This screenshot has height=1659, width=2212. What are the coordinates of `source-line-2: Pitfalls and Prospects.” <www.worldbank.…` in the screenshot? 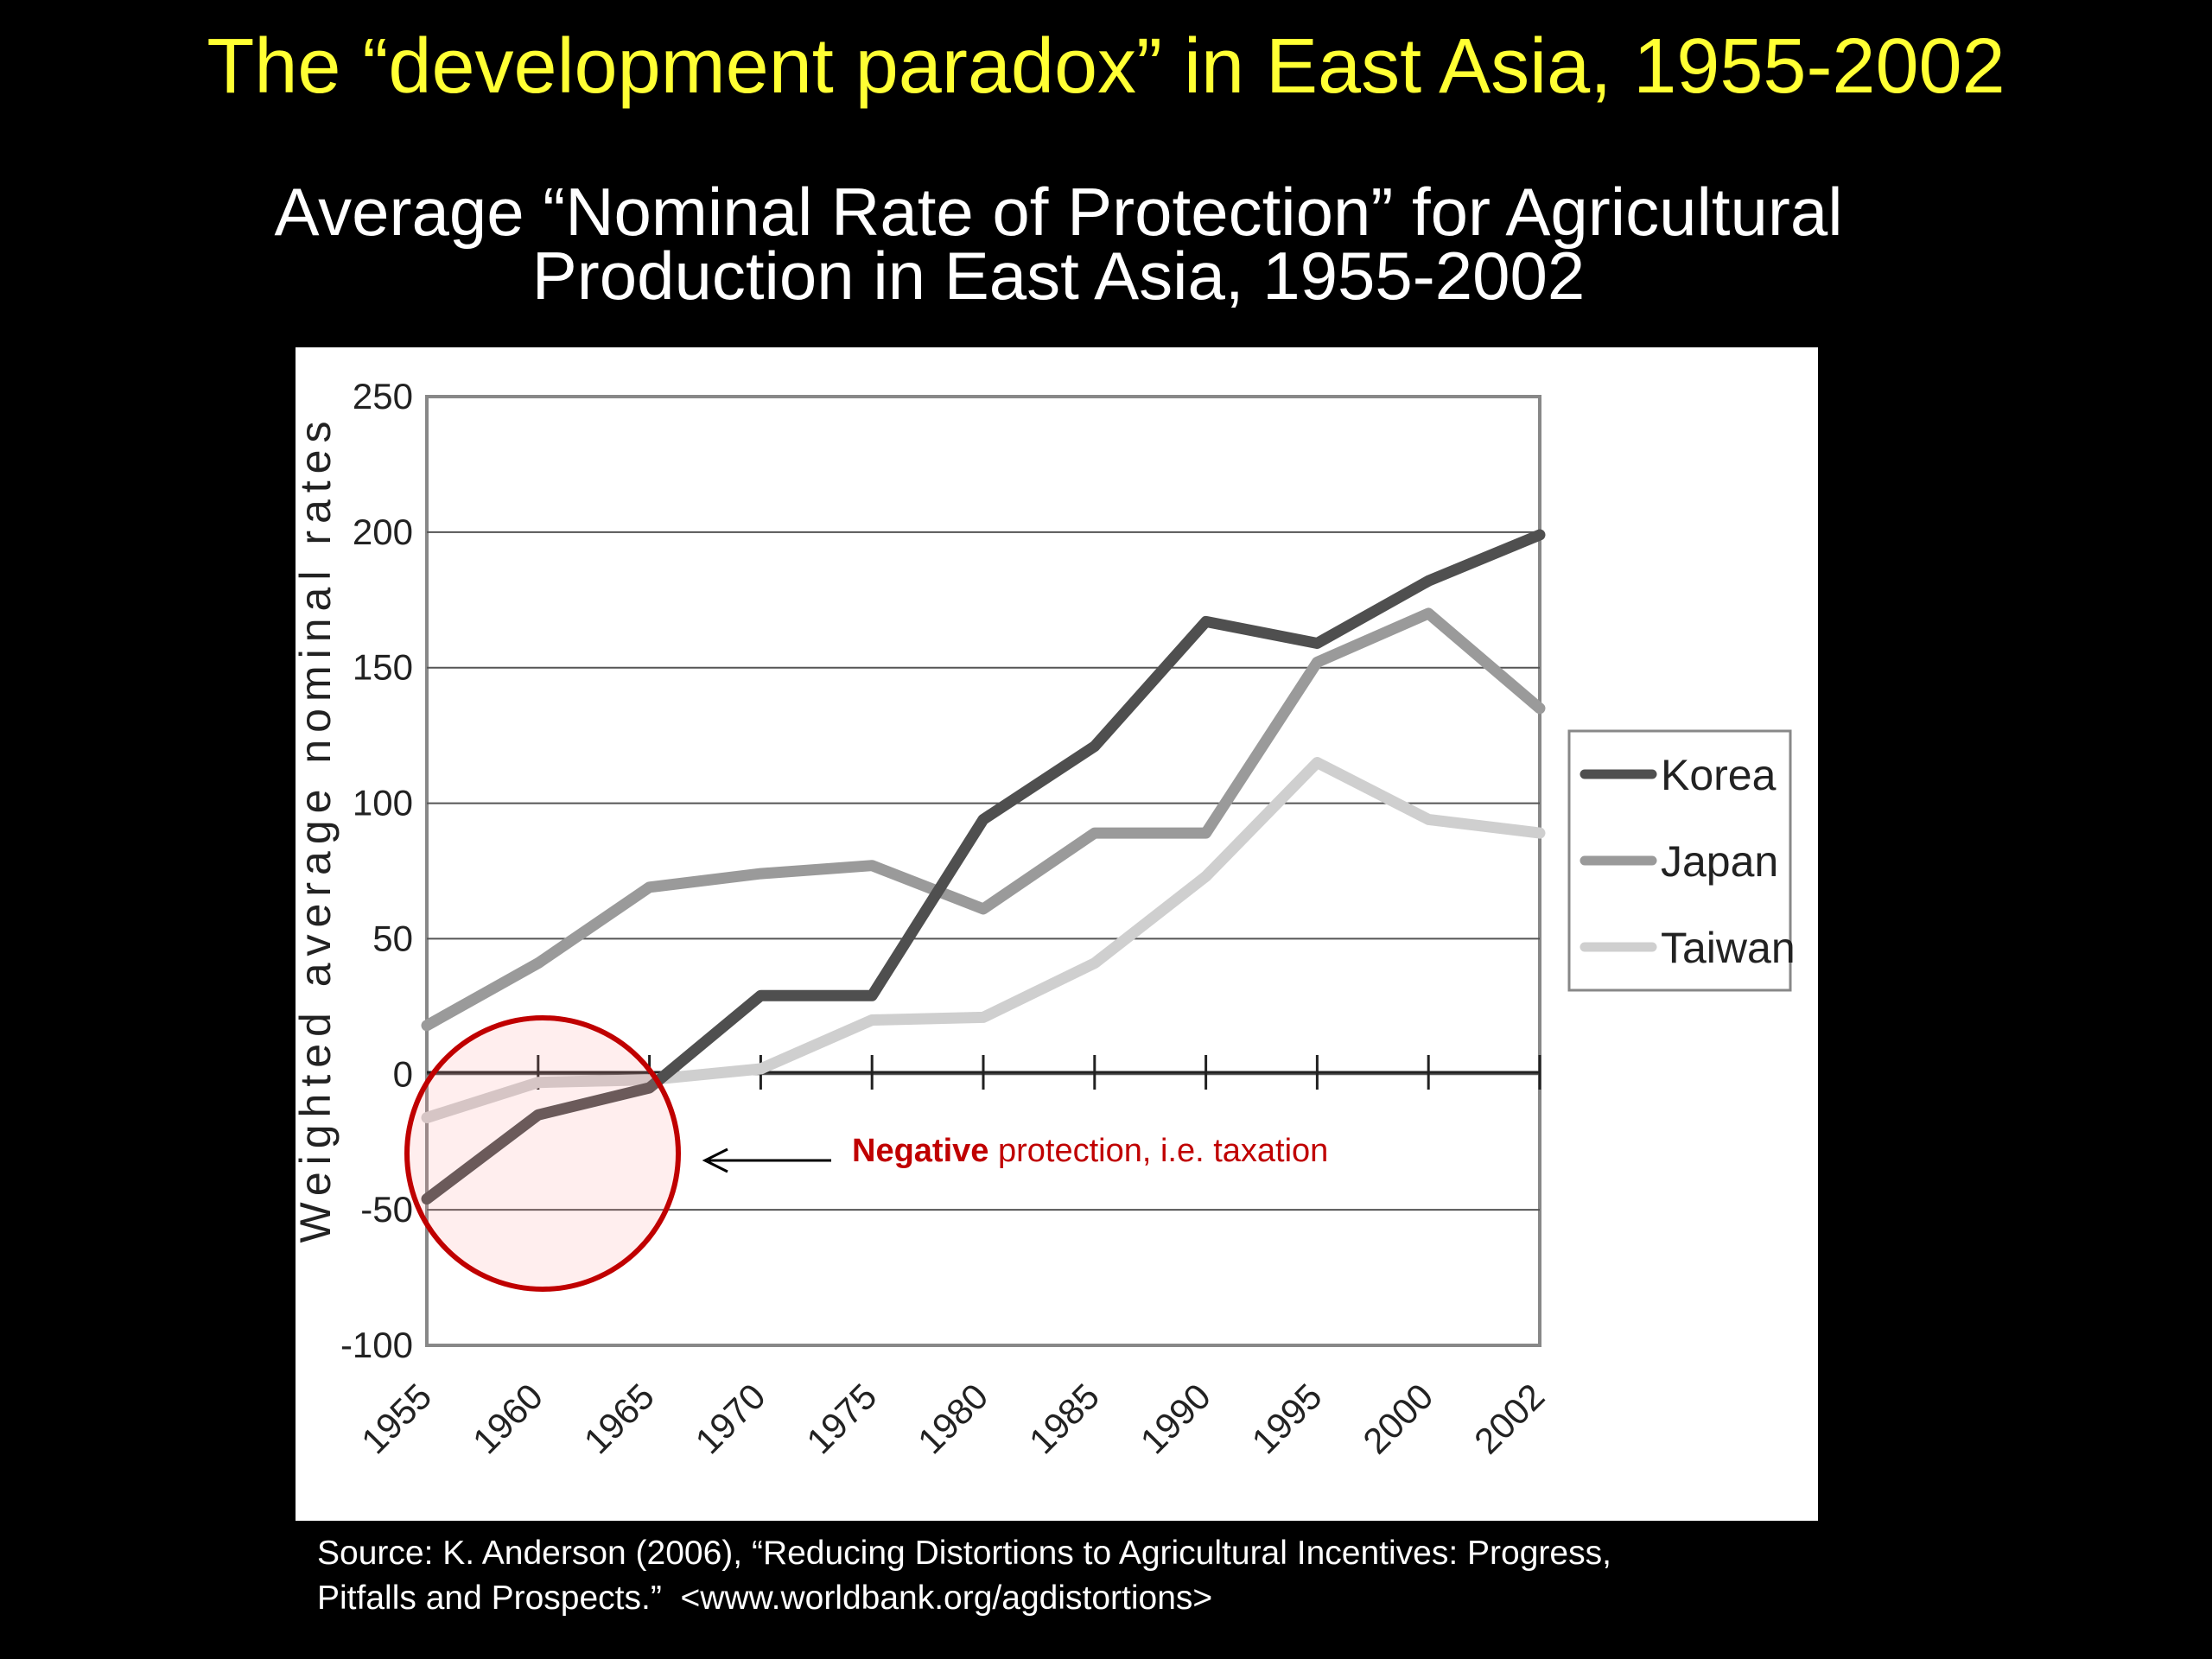 It's located at (765, 1598).